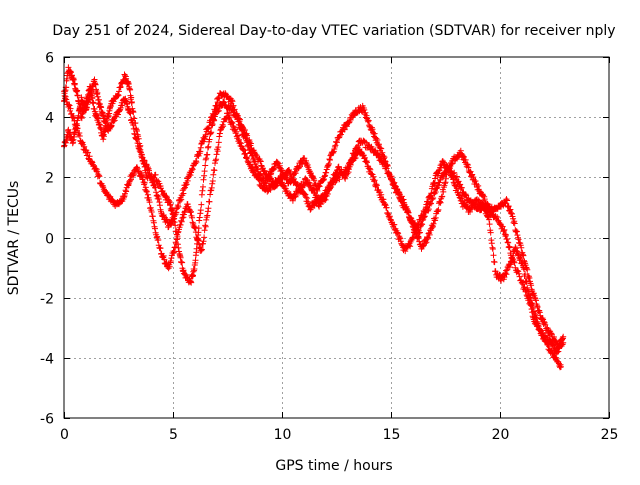 This screenshot has width=640, height=485. What do you see at coordinates (47, 360) in the screenshot?
I see `y-tick-label: -4` at bounding box center [47, 360].